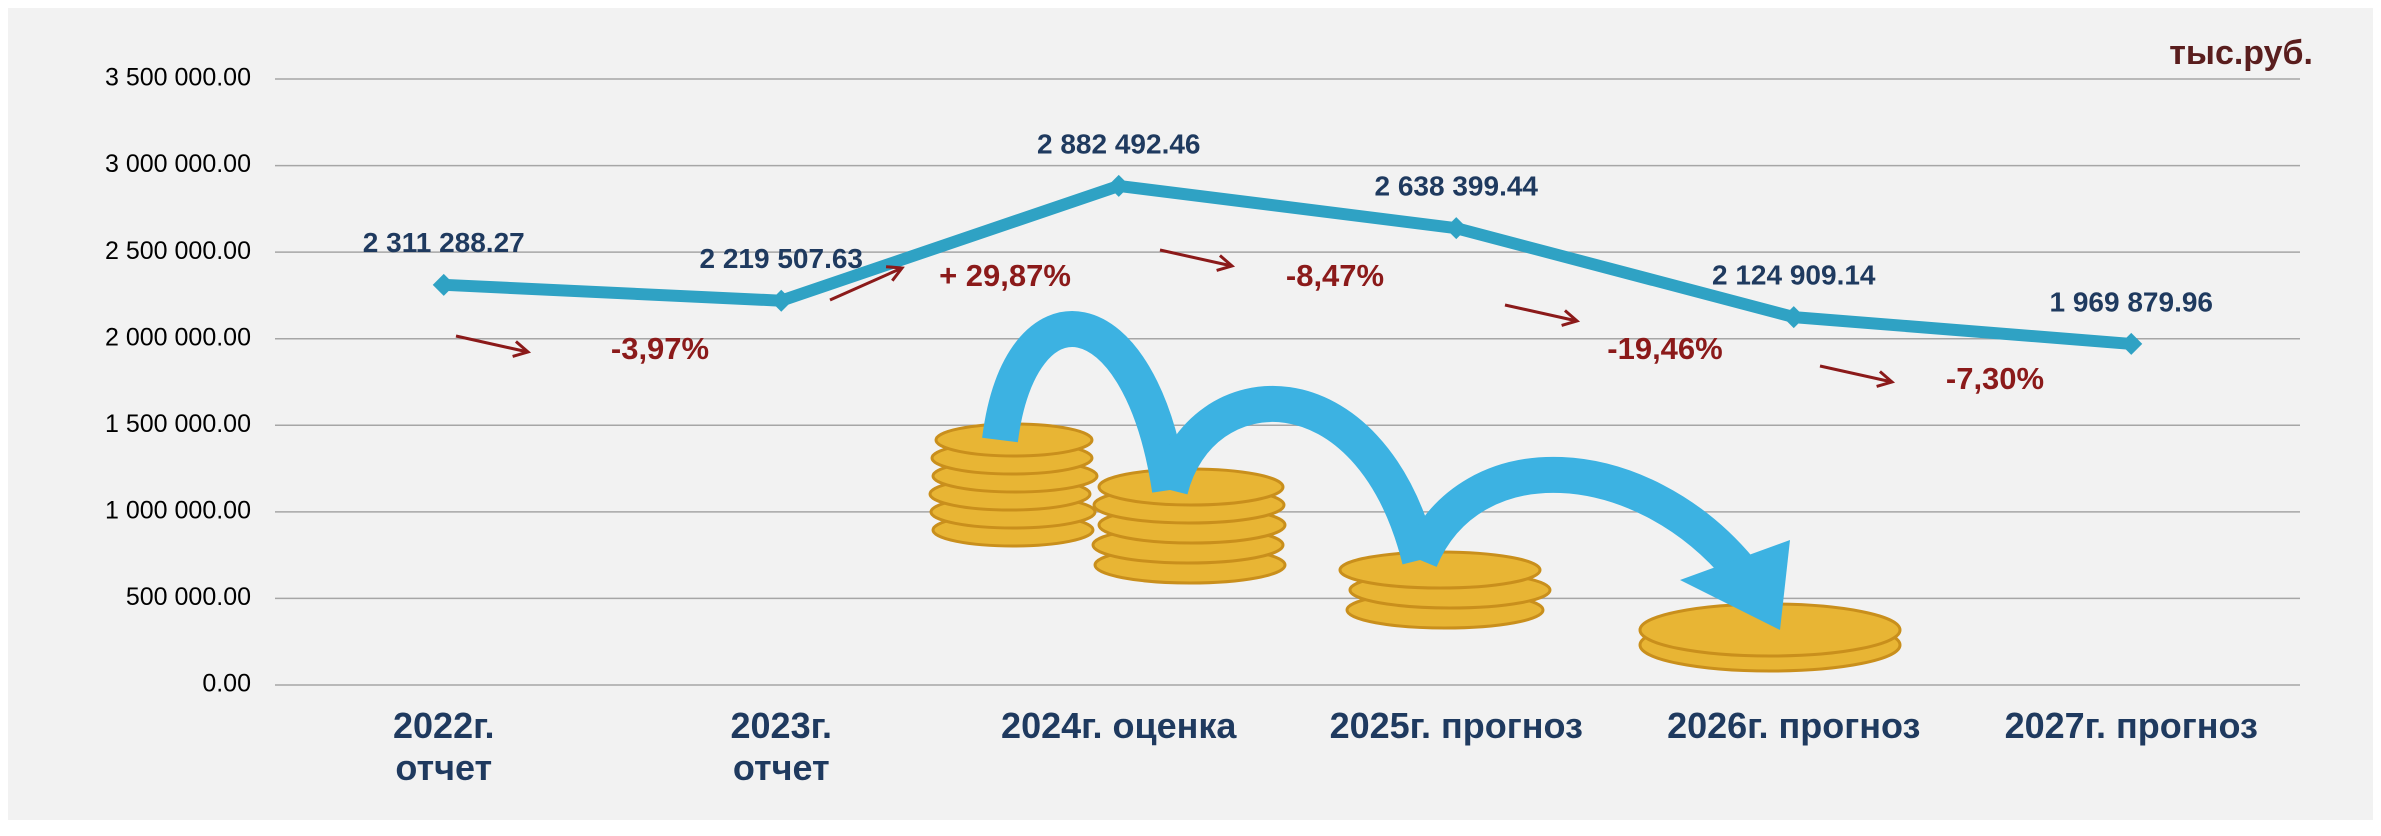 Image resolution: width=2381 pixels, height=836 pixels. What do you see at coordinates (444, 746) in the screenshot?
I see `x-tick-label: 2022г. отчет` at bounding box center [444, 746].